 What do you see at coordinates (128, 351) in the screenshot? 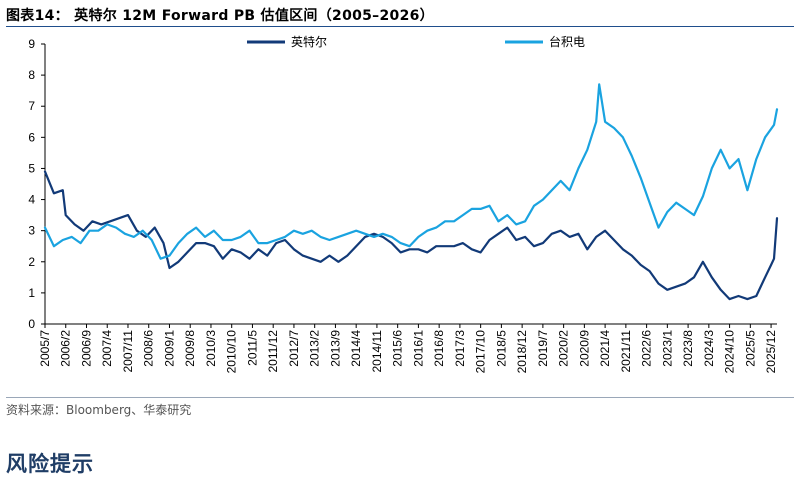
I see `x-tick-label: 2007/11` at bounding box center [128, 351].